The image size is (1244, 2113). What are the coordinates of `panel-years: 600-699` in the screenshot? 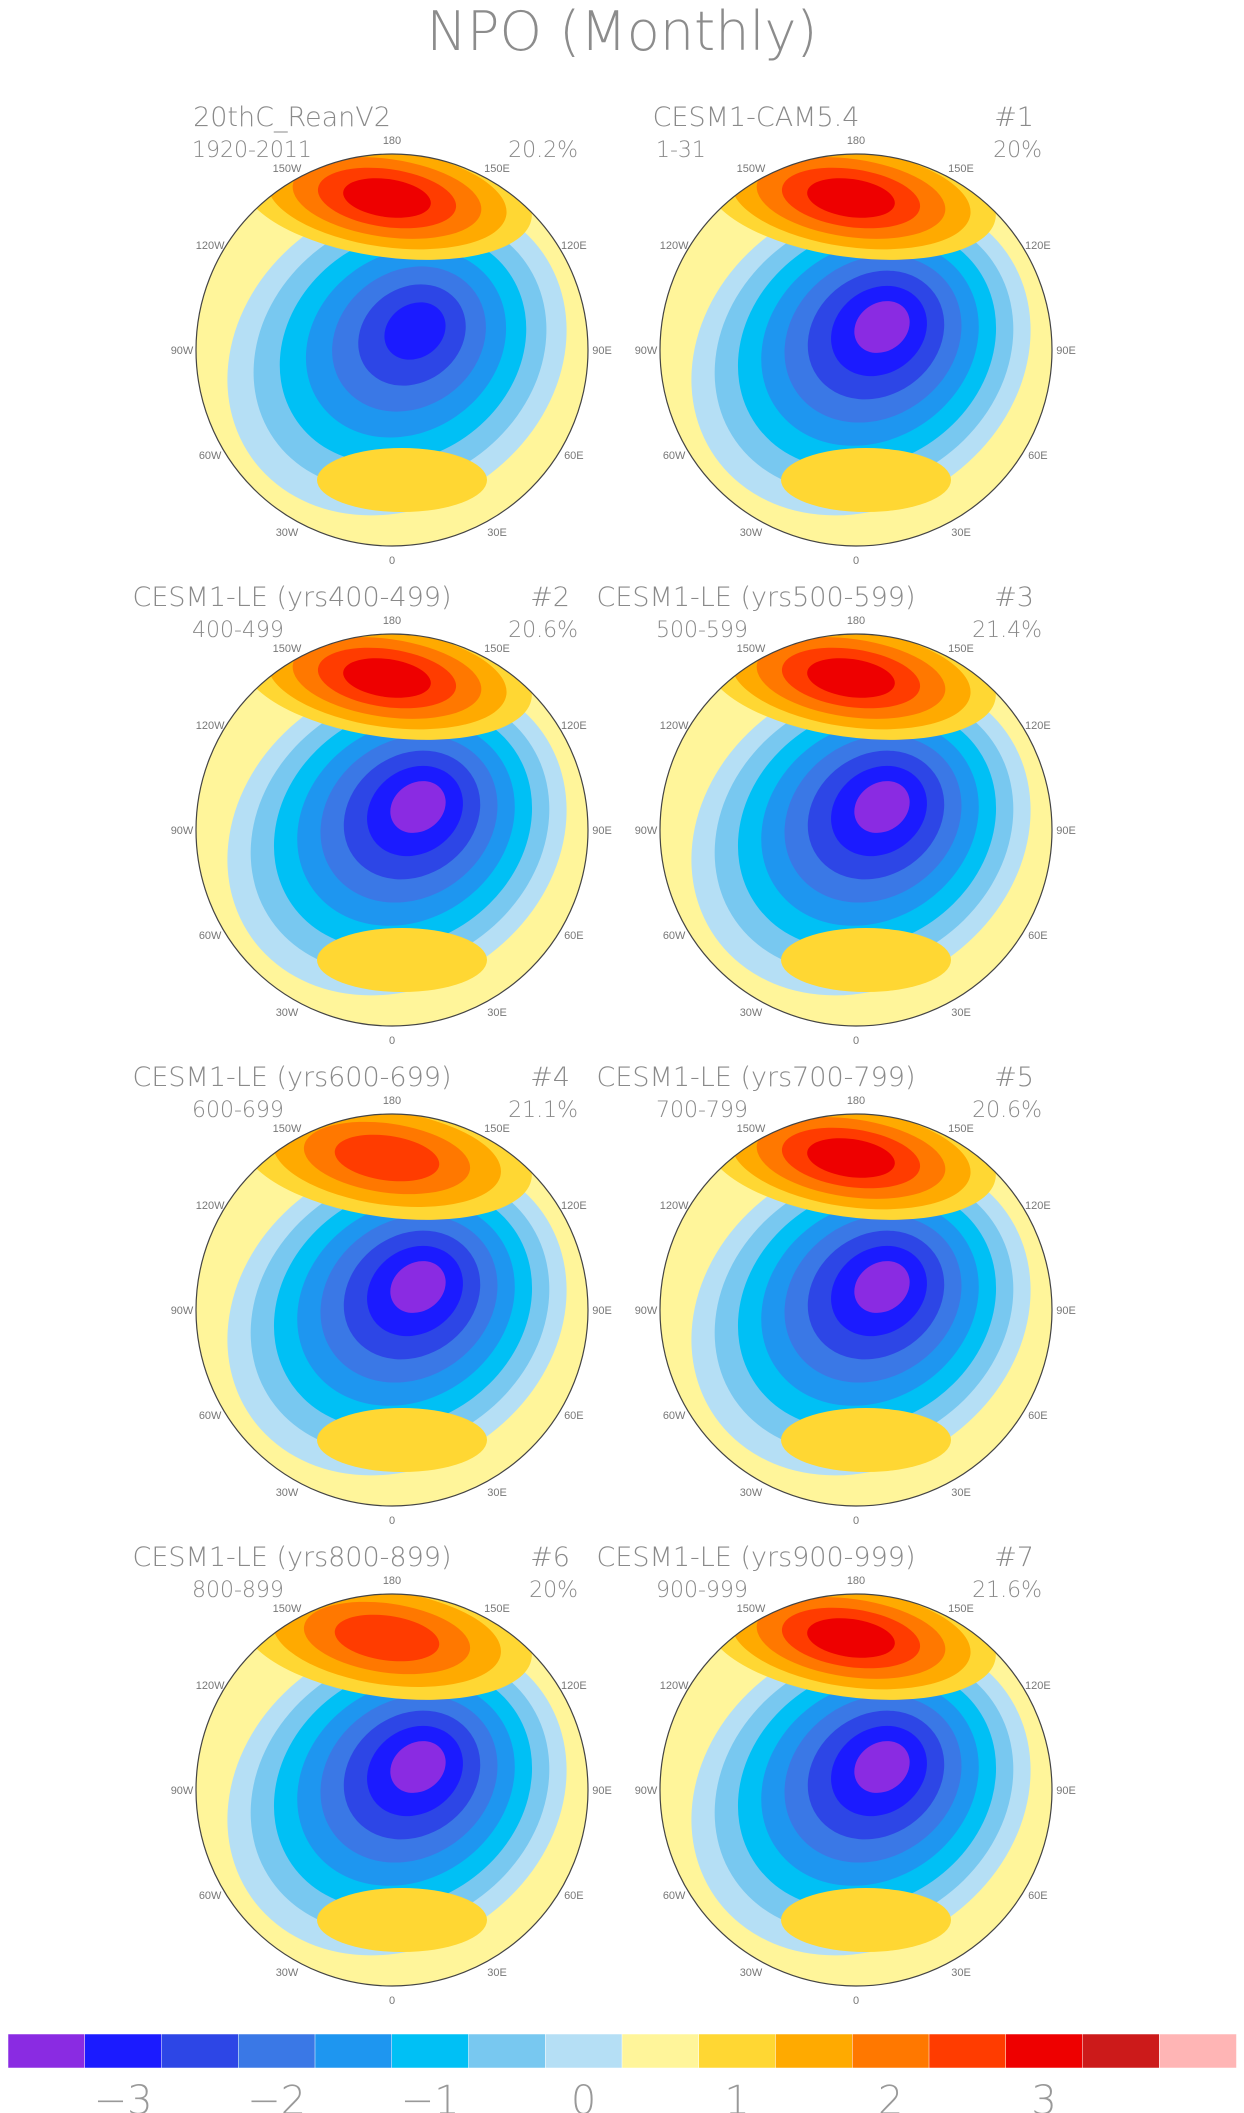 It's located at (238, 1110).